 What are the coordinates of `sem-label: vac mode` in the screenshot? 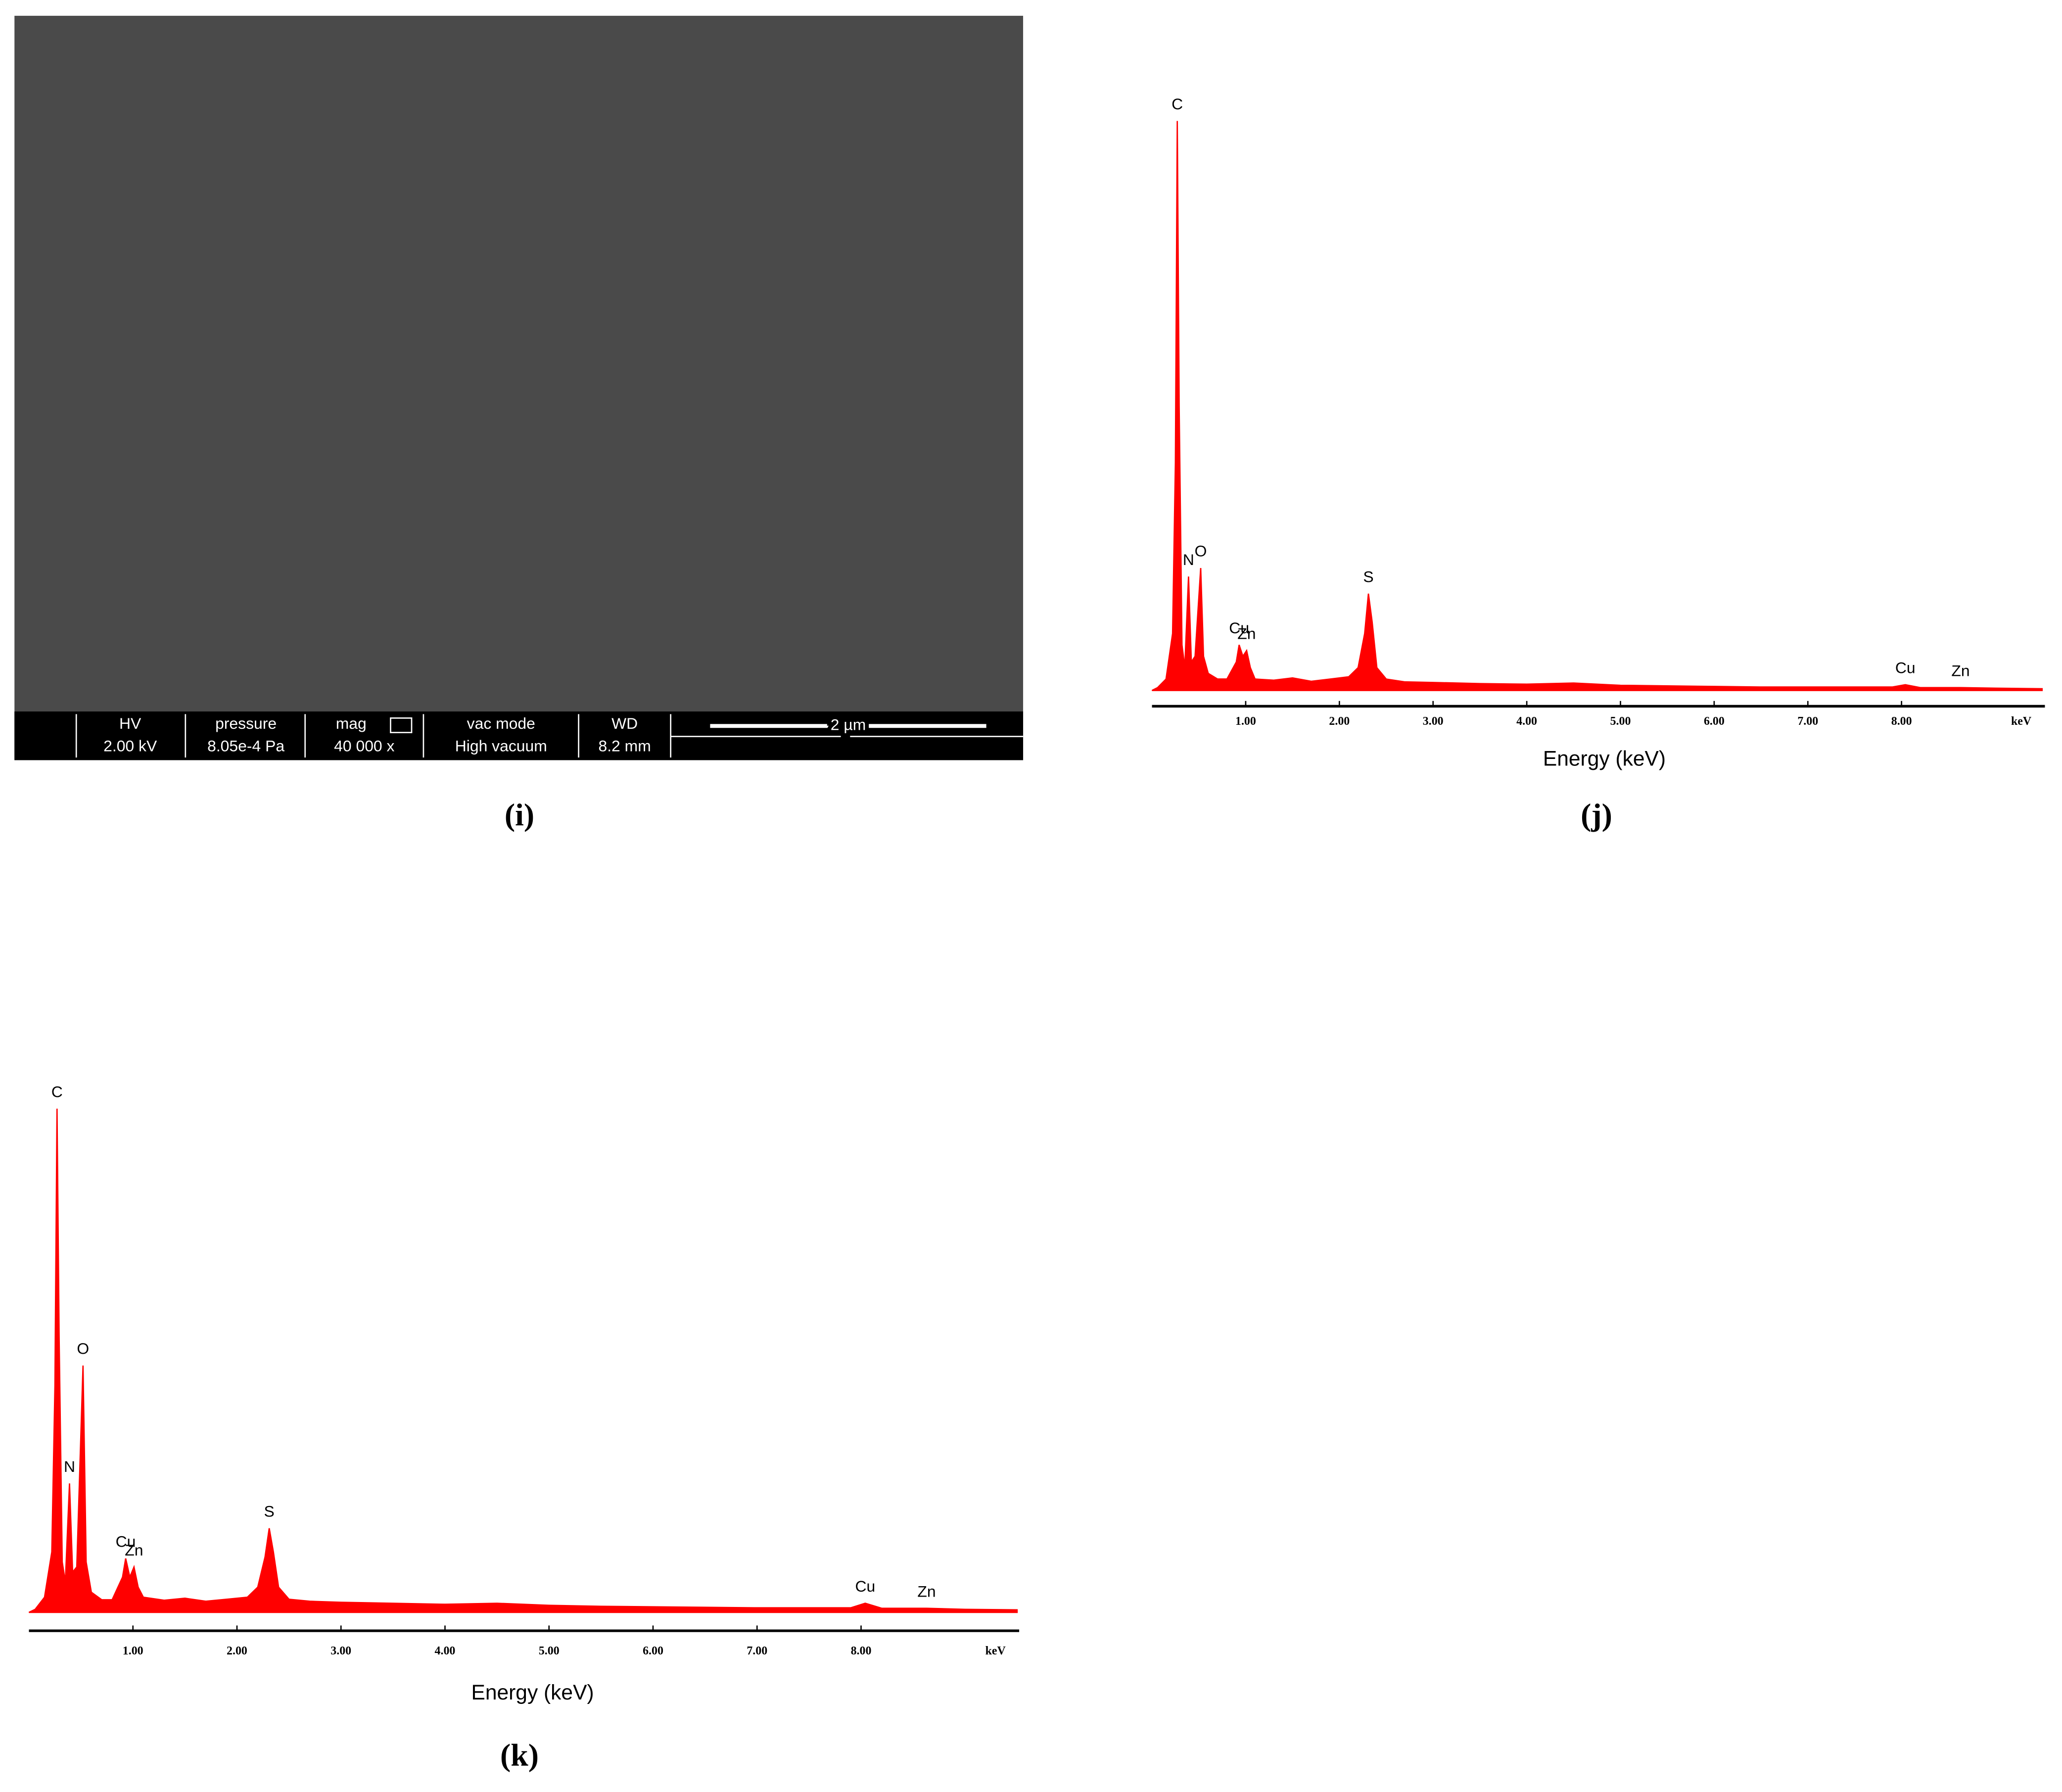 It's located at (501, 723).